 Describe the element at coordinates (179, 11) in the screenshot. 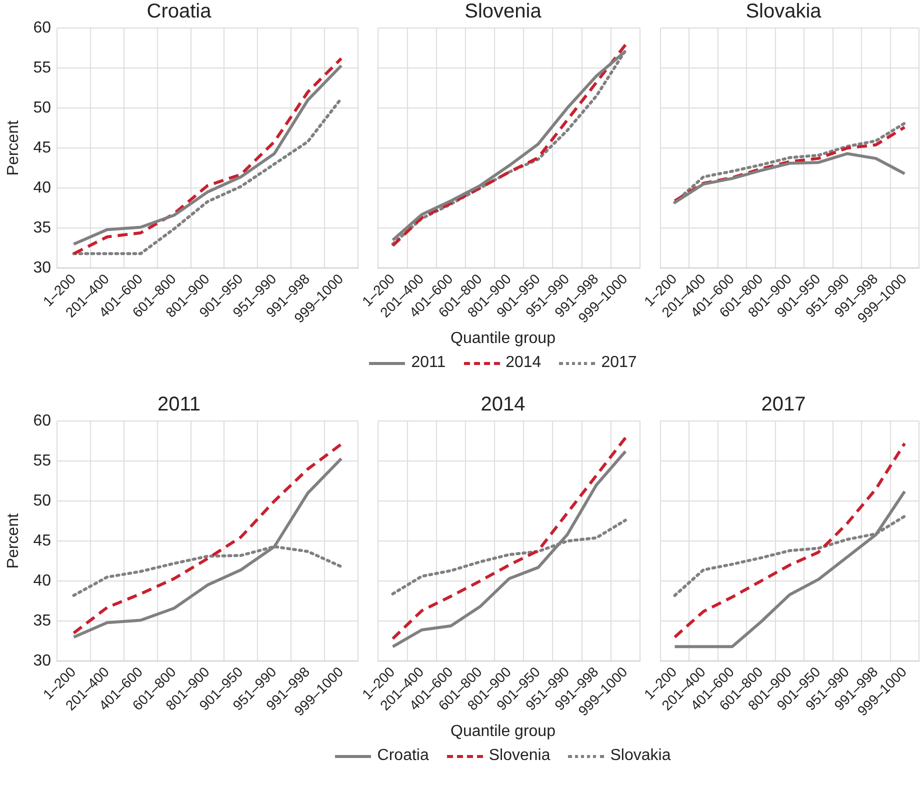

I see `chart-title: Croatia` at that location.